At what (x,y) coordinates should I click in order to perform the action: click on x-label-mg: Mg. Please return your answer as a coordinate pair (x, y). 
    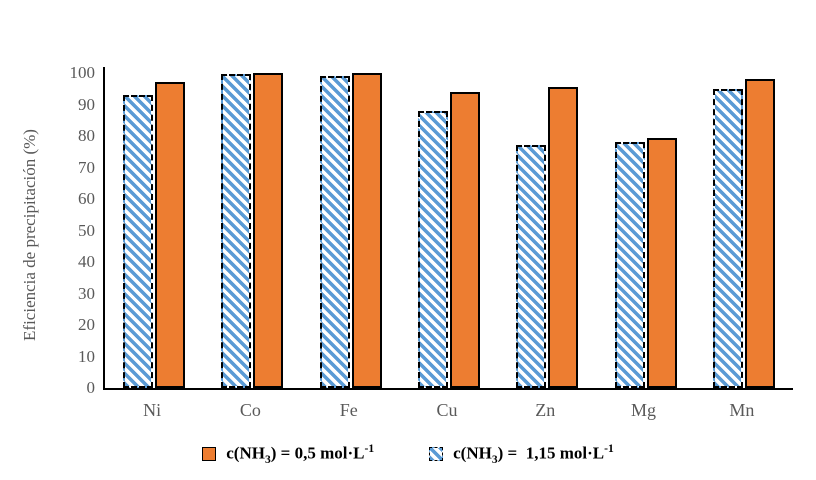
    Looking at the image, I should click on (644, 410).